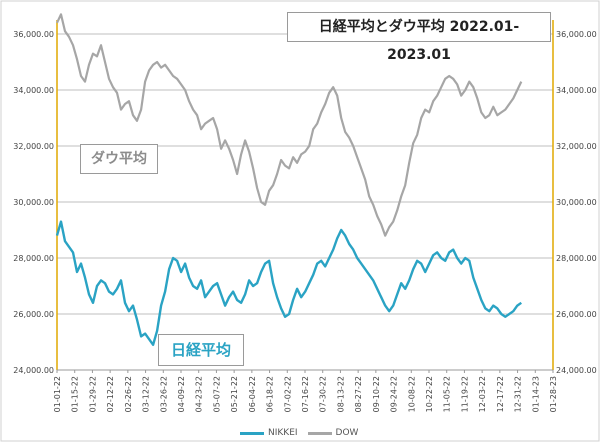 Image resolution: width=600 pixels, height=442 pixels. I want to click on x-tick-label: 12-31-22, so click(518, 394).